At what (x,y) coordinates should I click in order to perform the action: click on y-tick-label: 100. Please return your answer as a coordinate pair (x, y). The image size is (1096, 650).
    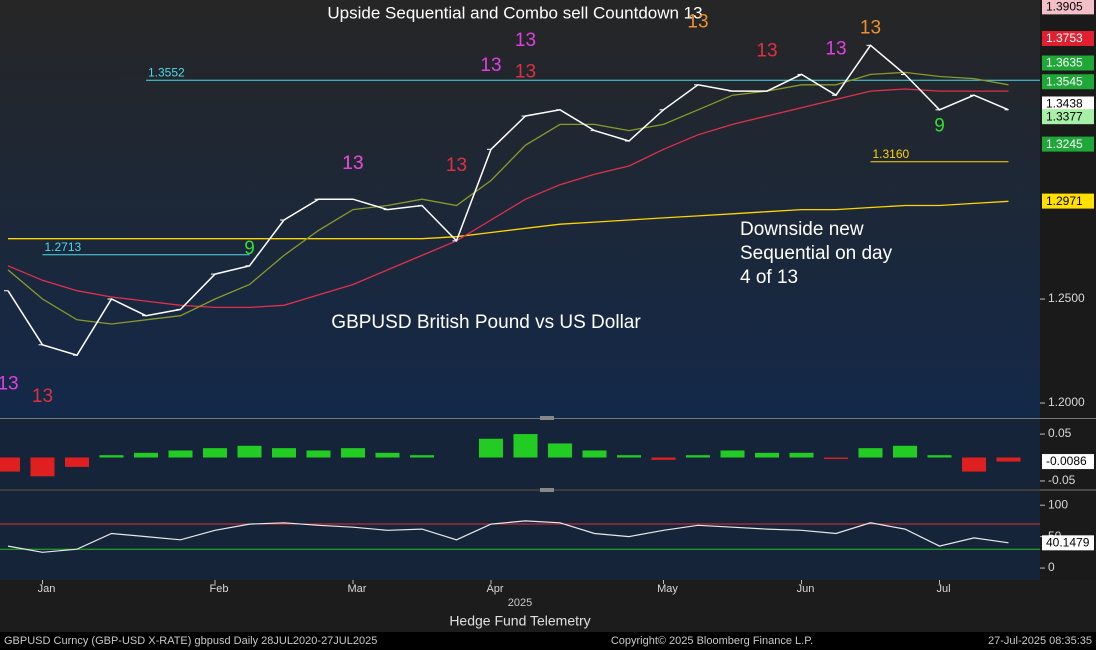
    Looking at the image, I should click on (1058, 504).